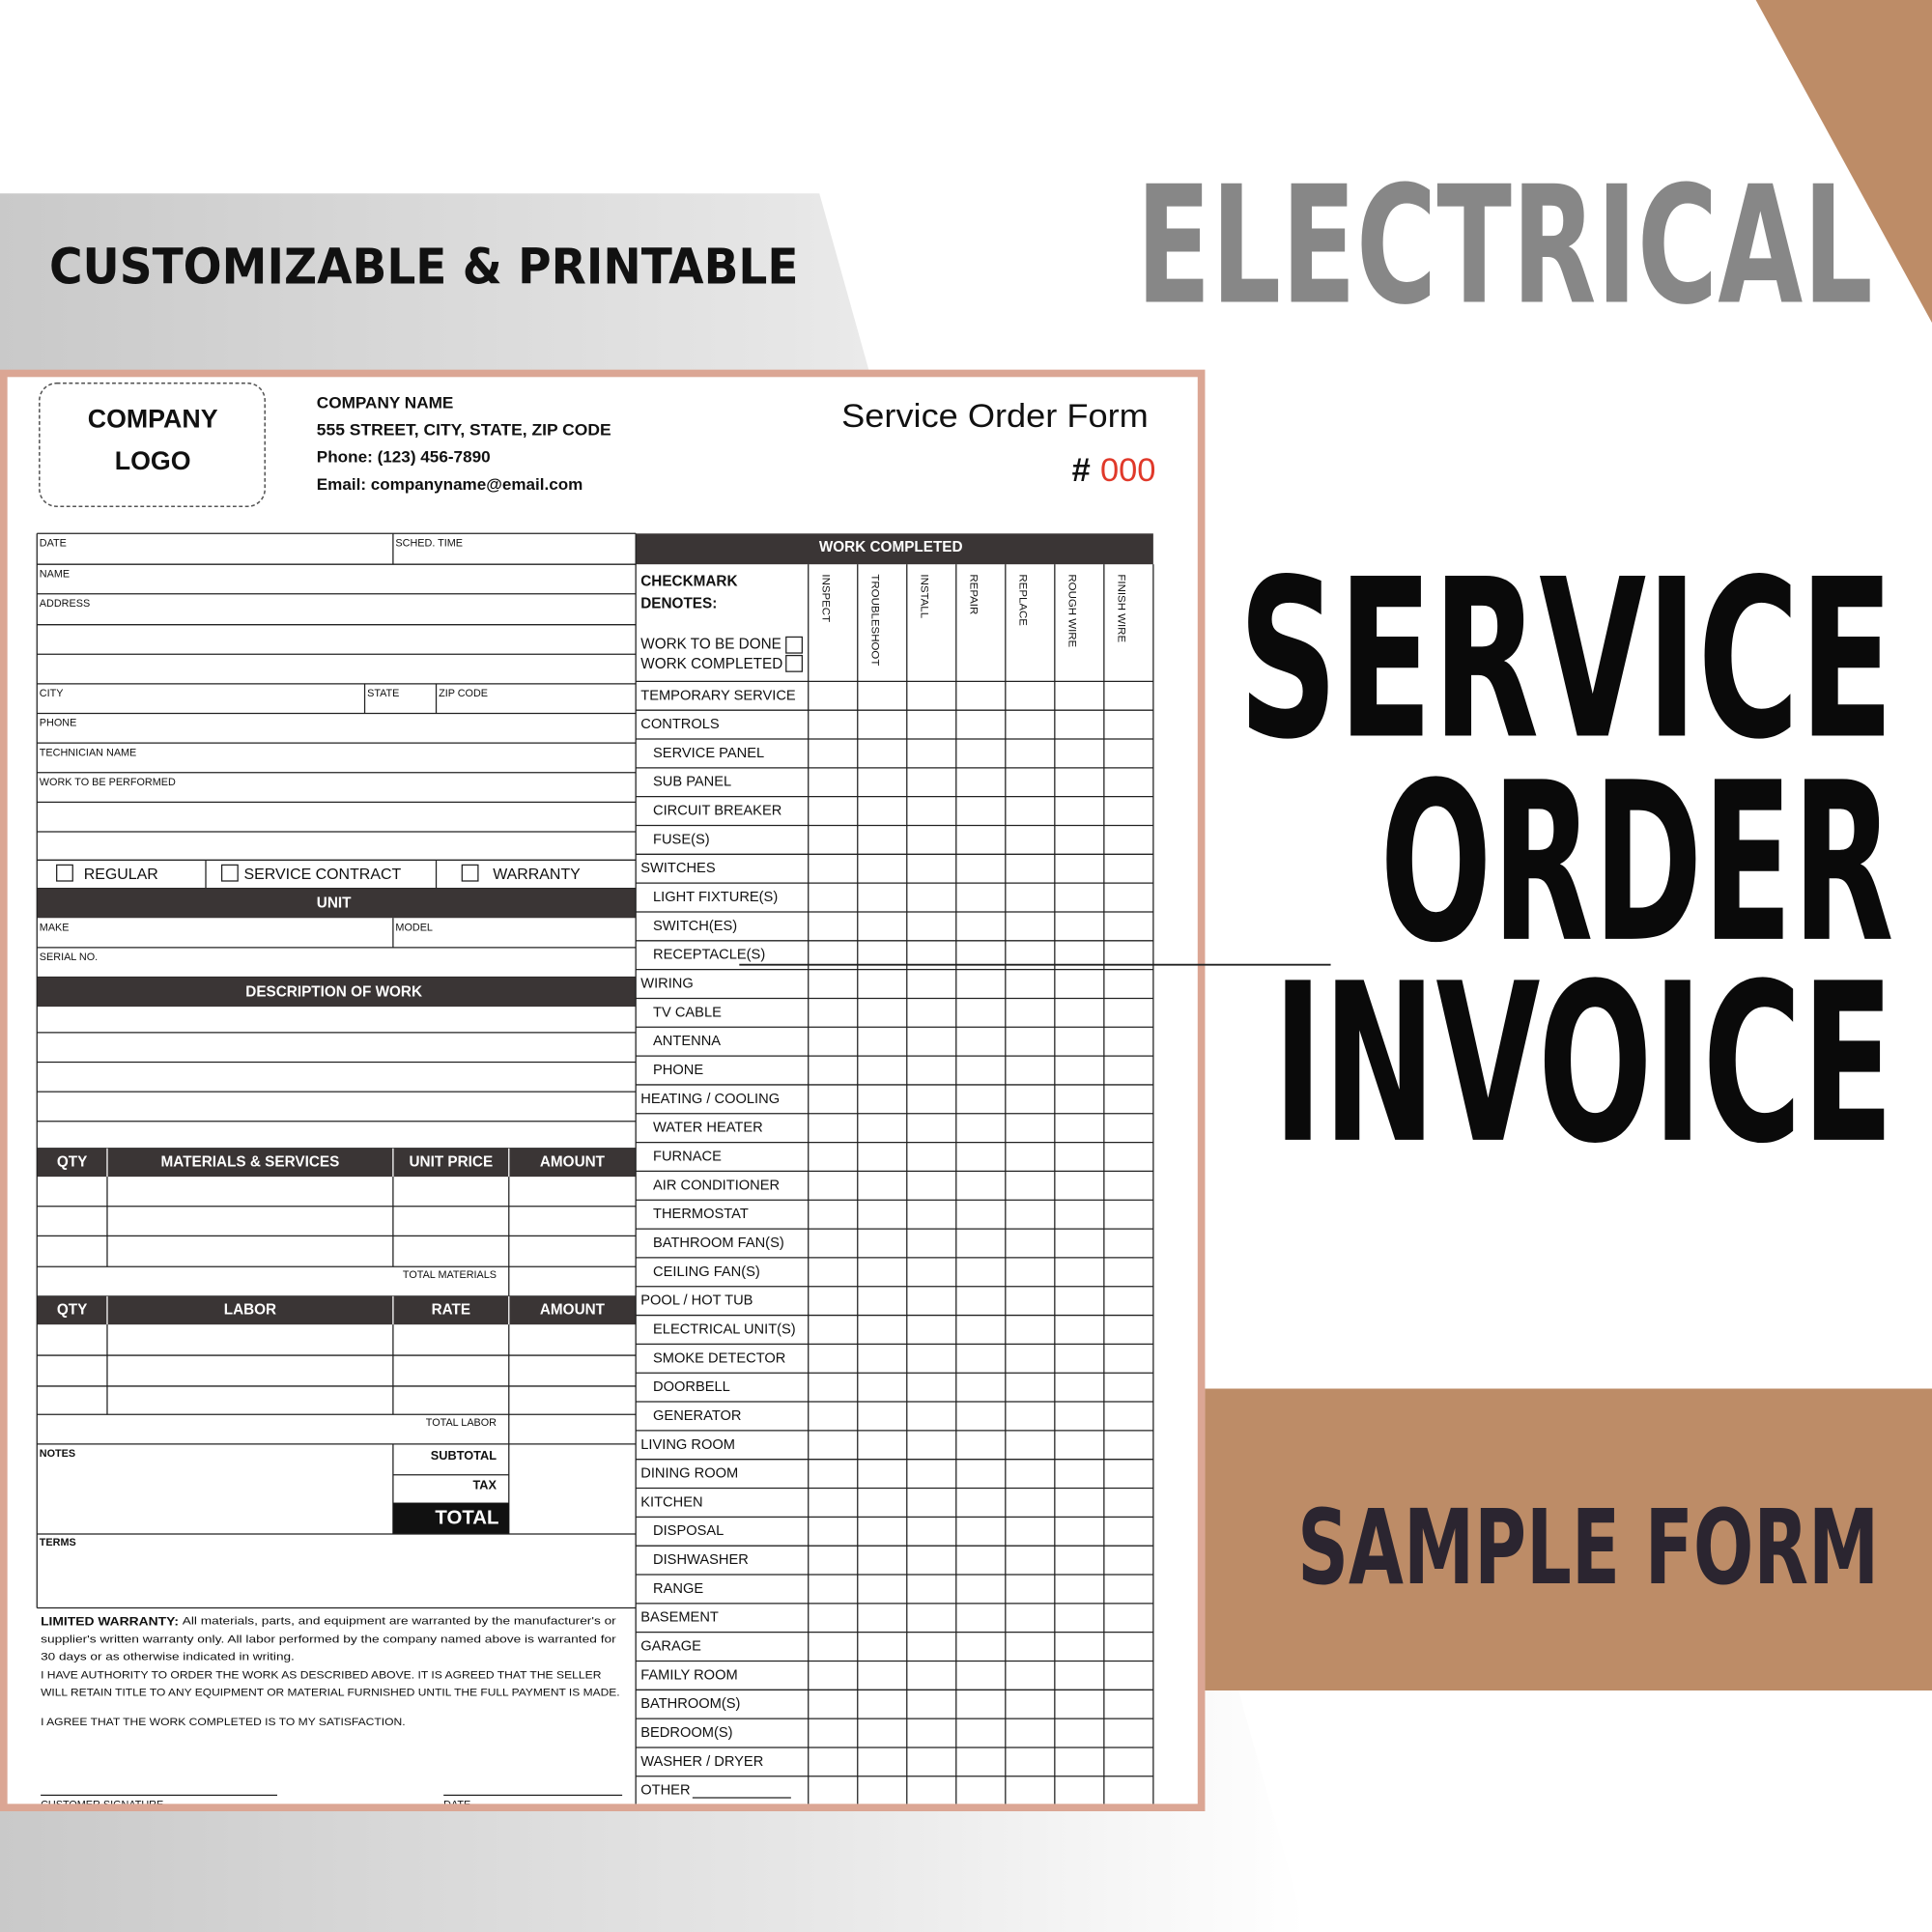 This screenshot has width=1932, height=1932. I want to click on checklist-item: OTHER, so click(665, 1791).